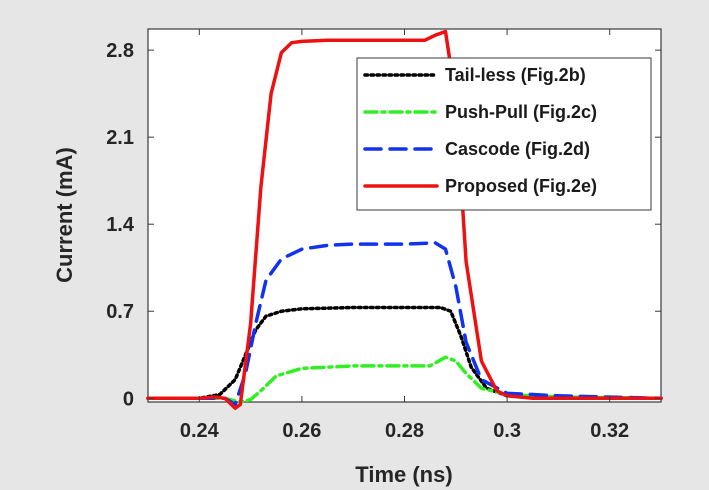  What do you see at coordinates (403, 474) in the screenshot?
I see `x-axis-label: Time (ns)` at bounding box center [403, 474].